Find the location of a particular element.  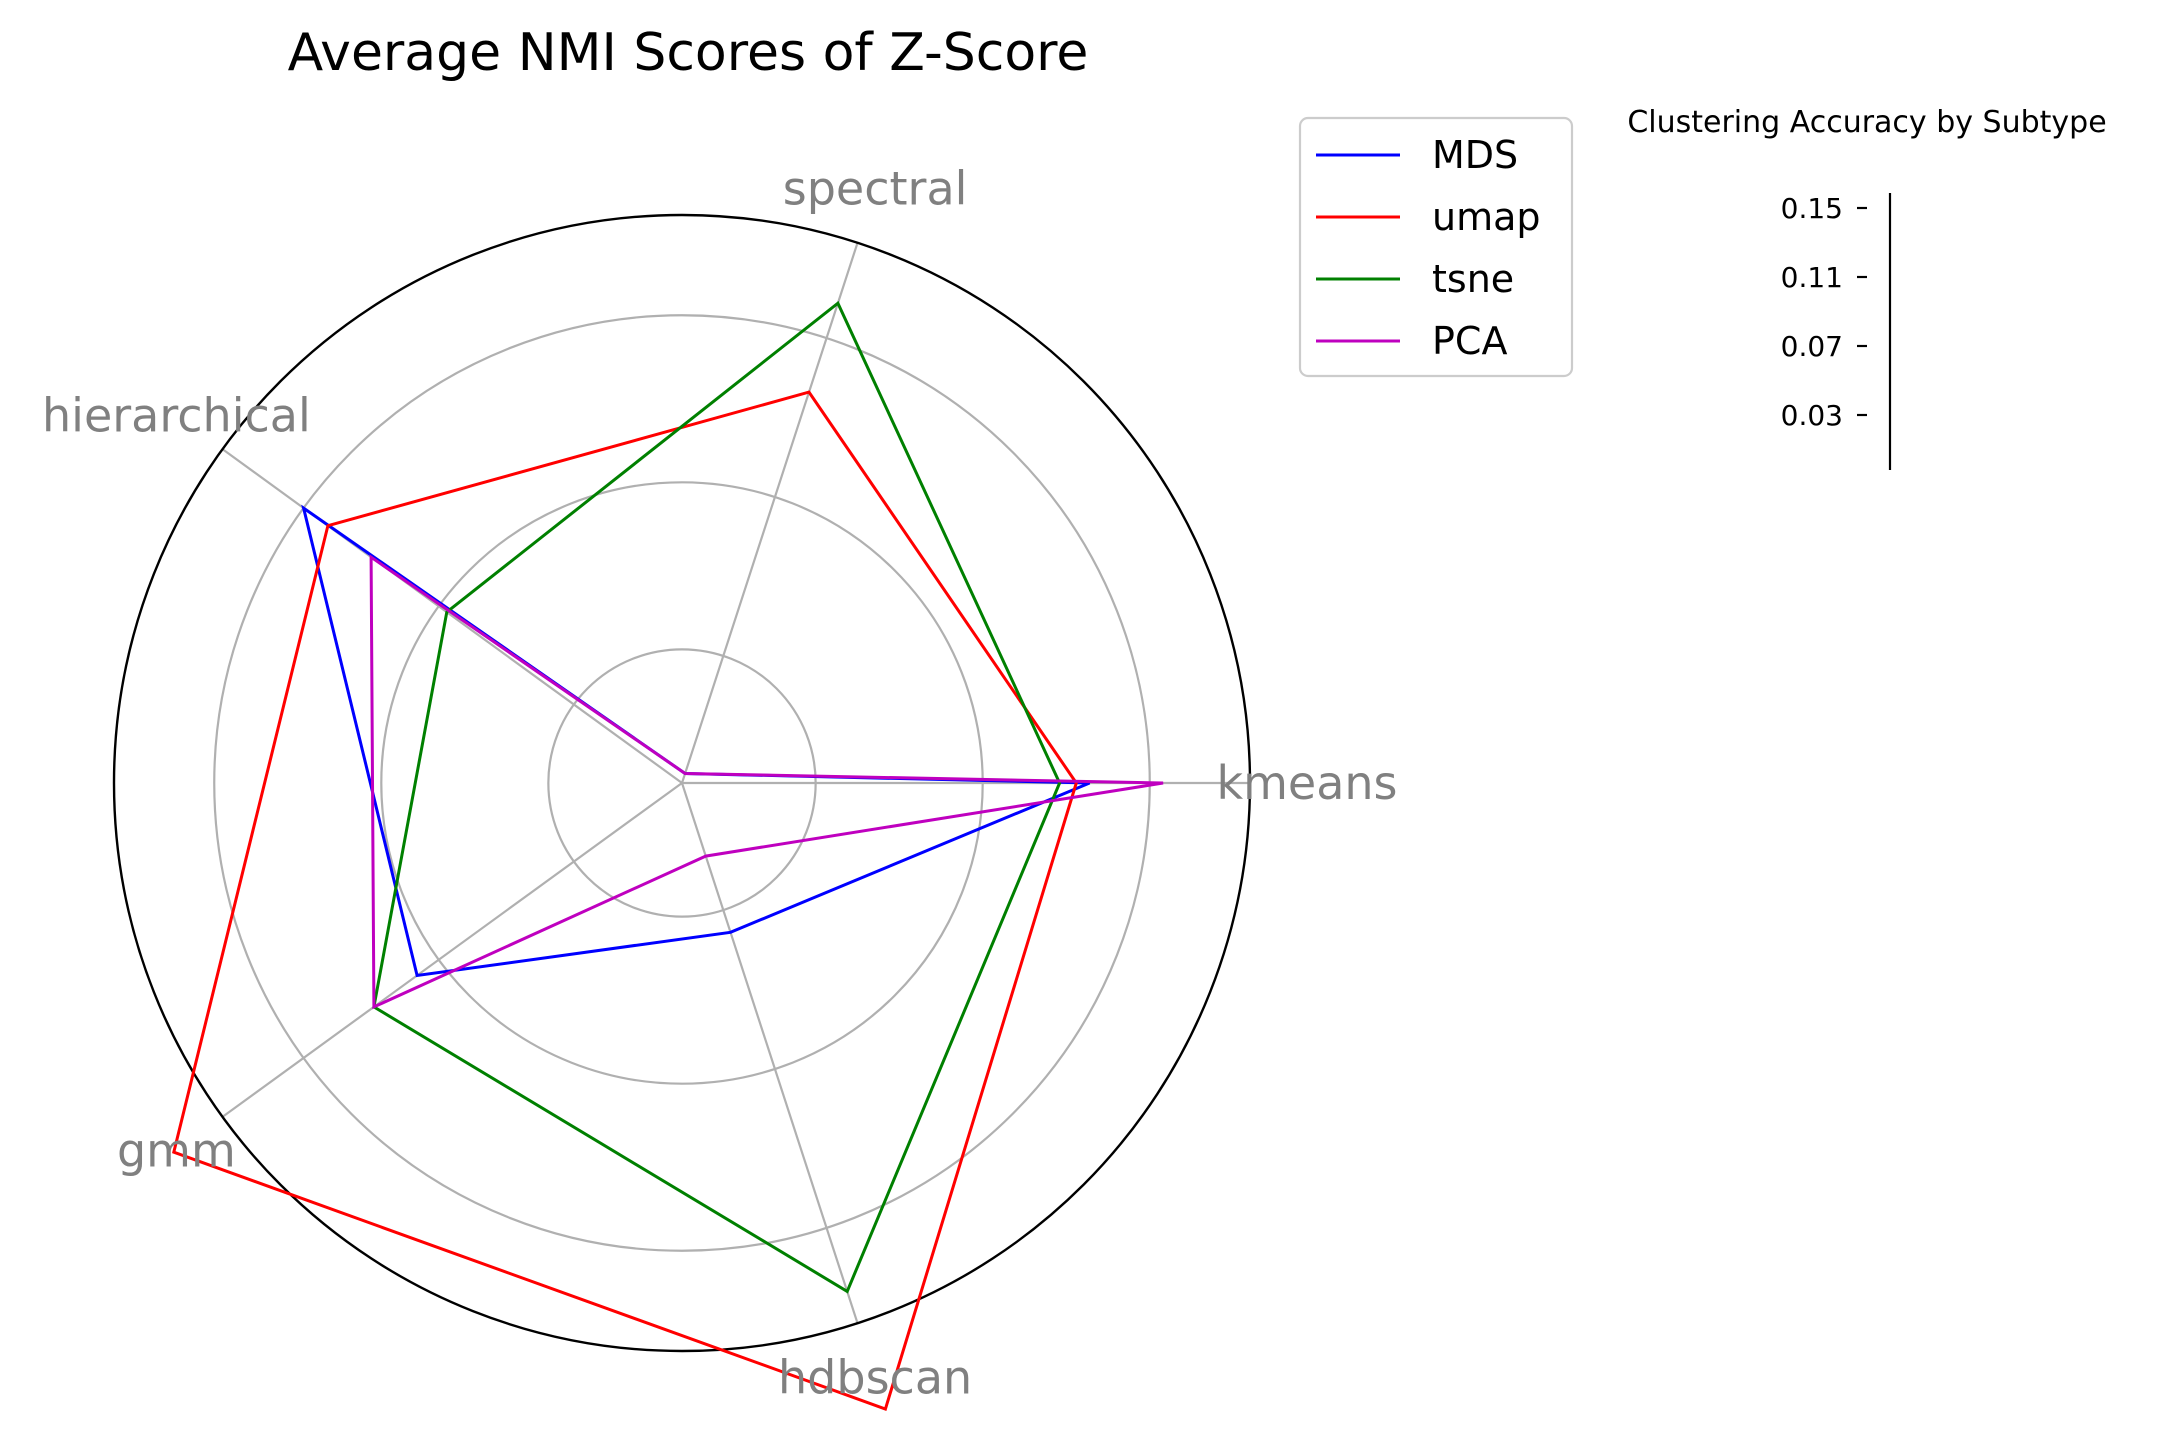

spoke-hierarchical is located at coordinates (452, 616).